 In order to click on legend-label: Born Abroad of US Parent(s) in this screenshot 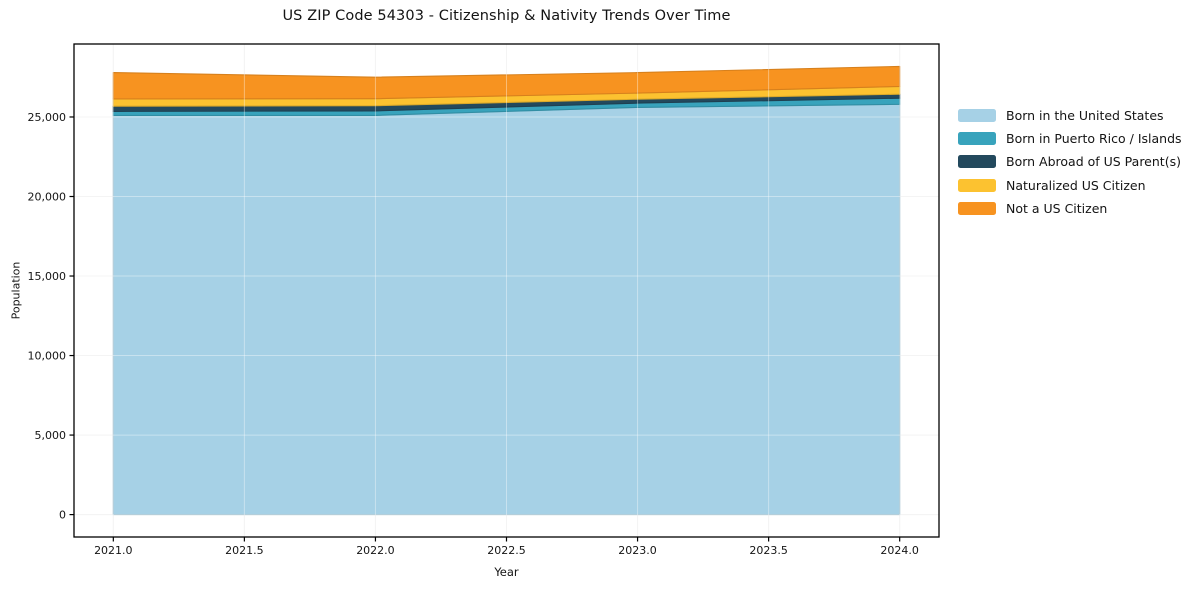, I will do `click(1093, 162)`.